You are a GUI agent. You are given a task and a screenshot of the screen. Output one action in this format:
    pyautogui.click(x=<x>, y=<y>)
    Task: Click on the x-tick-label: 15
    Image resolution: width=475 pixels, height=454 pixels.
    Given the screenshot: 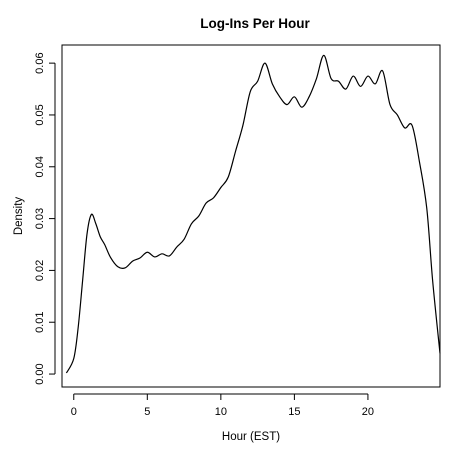 What is the action you would take?
    pyautogui.click(x=294, y=412)
    